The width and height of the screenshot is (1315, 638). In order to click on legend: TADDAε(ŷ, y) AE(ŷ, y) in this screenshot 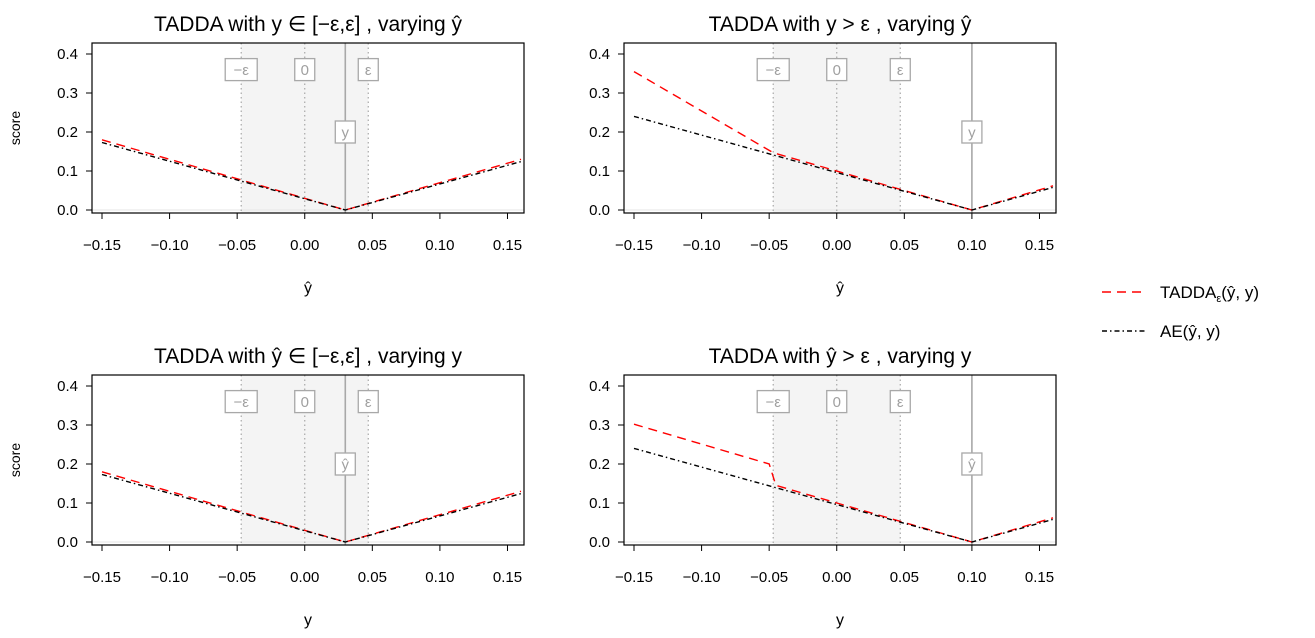, I will do `click(1180, 312)`.